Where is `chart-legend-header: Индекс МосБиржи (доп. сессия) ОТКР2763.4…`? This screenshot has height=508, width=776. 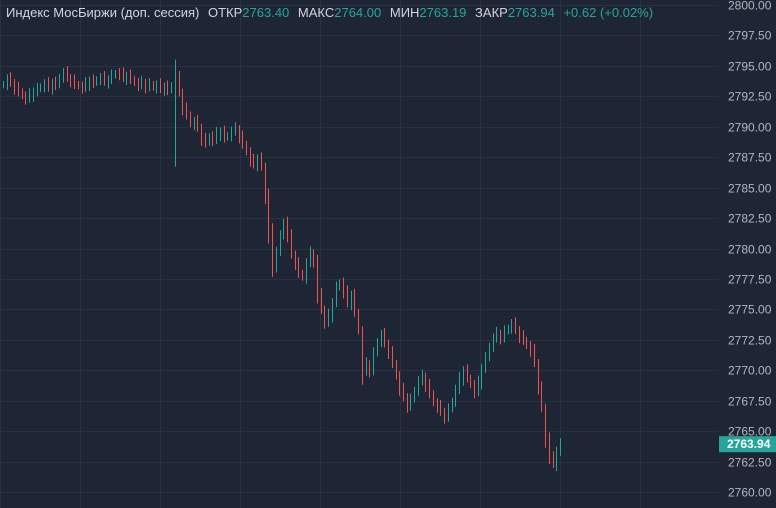
chart-legend-header: Индекс МосБиржи (доп. сессия) ОТКР2763.4… is located at coordinates (329, 13).